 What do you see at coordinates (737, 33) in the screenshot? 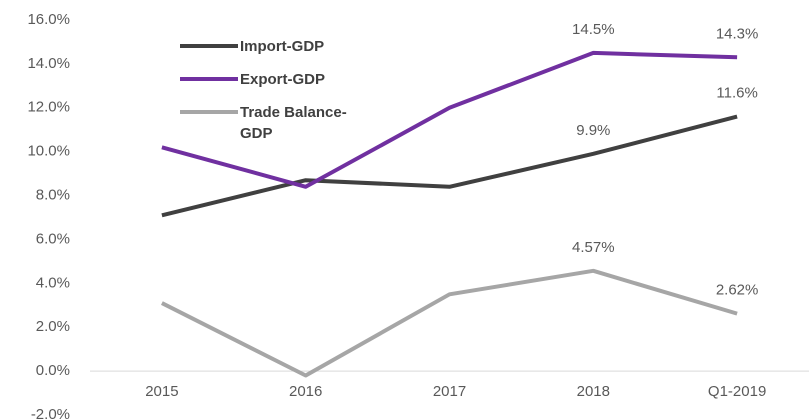
I see `data-label: 14.3%` at bounding box center [737, 33].